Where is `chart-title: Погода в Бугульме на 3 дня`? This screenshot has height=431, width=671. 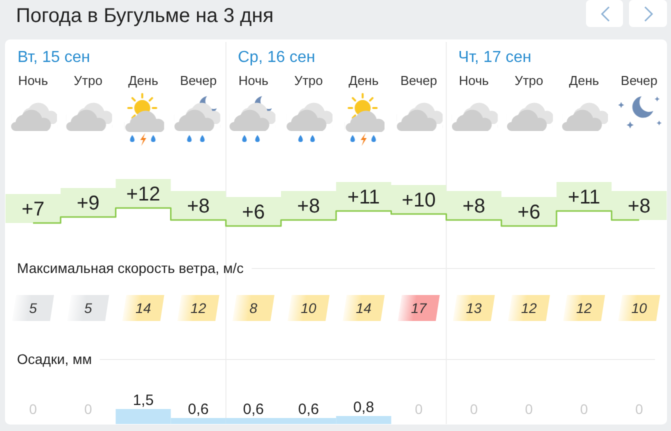
chart-title: Погода в Бугульме на 3 дня is located at coordinates (145, 16).